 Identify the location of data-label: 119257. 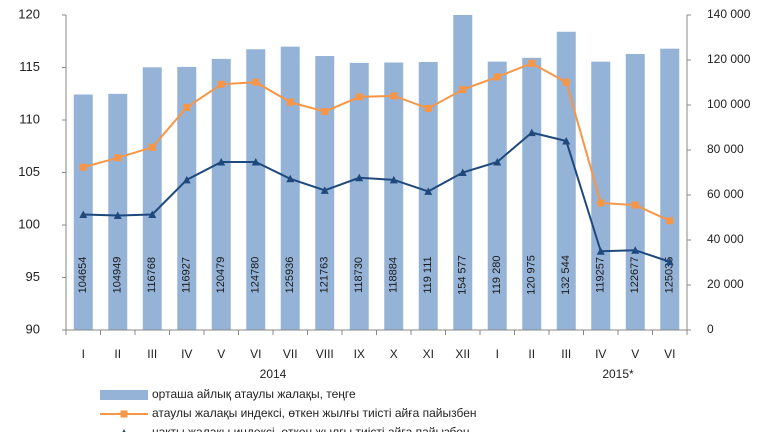
(601, 275).